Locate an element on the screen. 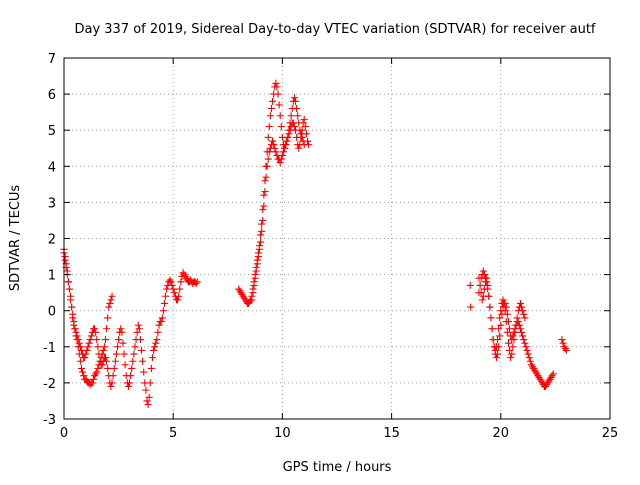 The height and width of the screenshot is (485, 640). y-tick-label: 7 is located at coordinates (52, 59).